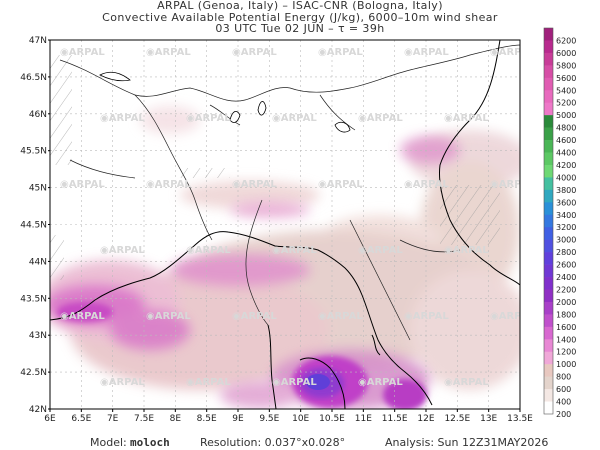  What do you see at coordinates (566, 153) in the screenshot?
I see `colorbar-label: 4400` at bounding box center [566, 153].